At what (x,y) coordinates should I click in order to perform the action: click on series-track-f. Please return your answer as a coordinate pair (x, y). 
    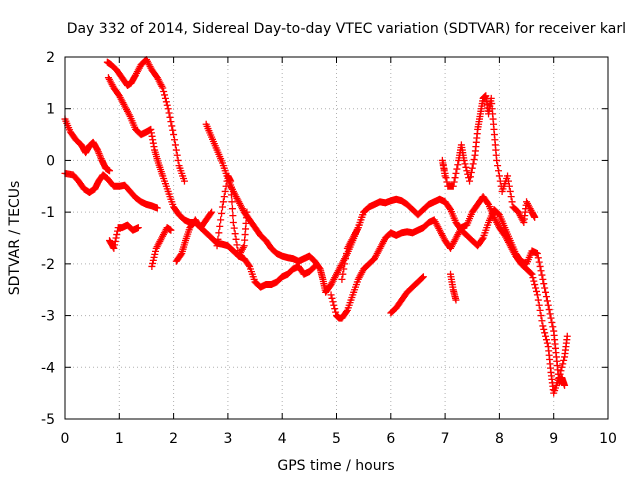
    Looking at the image, I should click on (161, 247).